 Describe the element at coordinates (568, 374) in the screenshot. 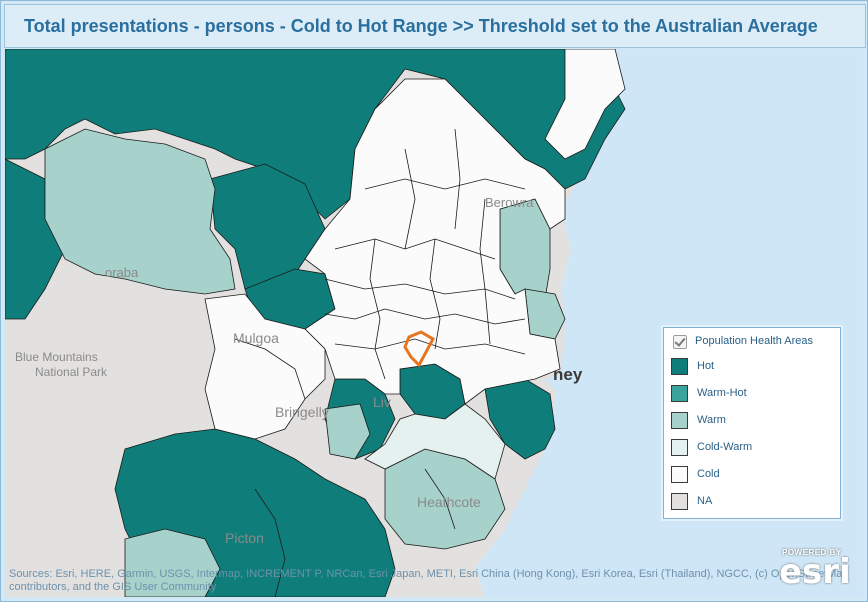

I see `label-sydney: ney` at that location.